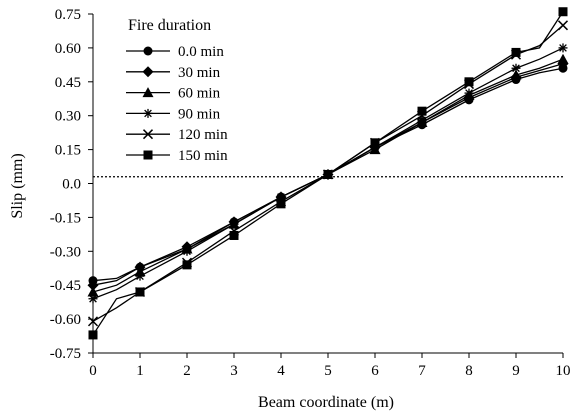 Image resolution: width=579 pixels, height=414 pixels. I want to click on legend-item: 0.0 min, so click(175, 52).